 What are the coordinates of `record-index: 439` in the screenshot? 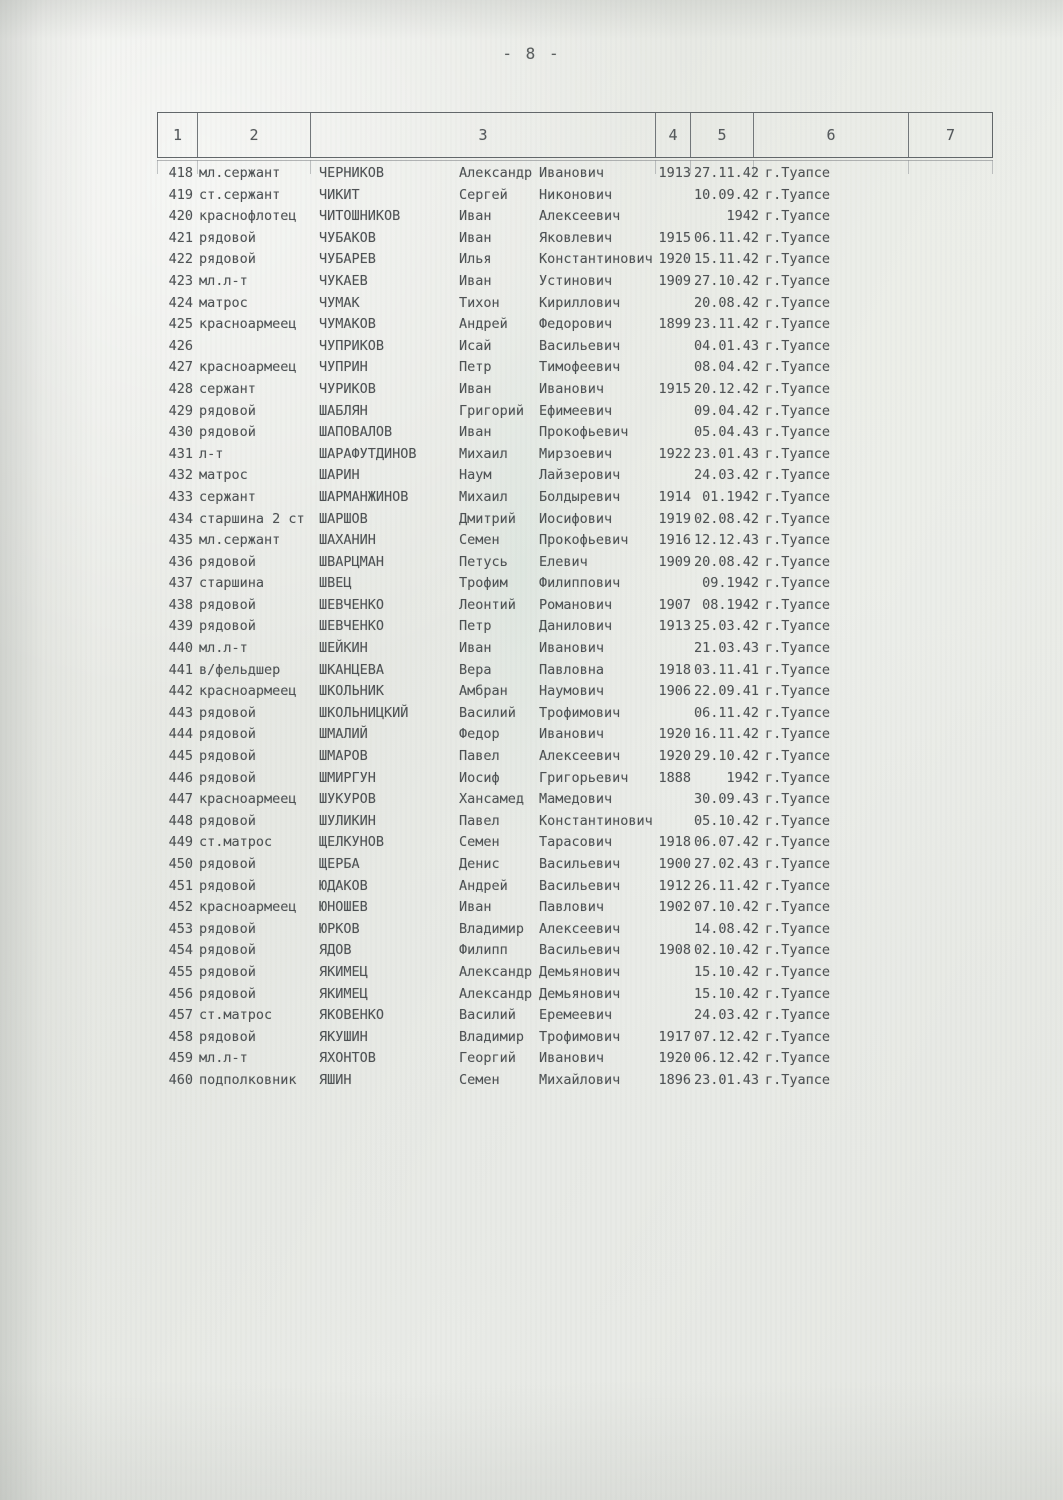 It's located at (180, 626).